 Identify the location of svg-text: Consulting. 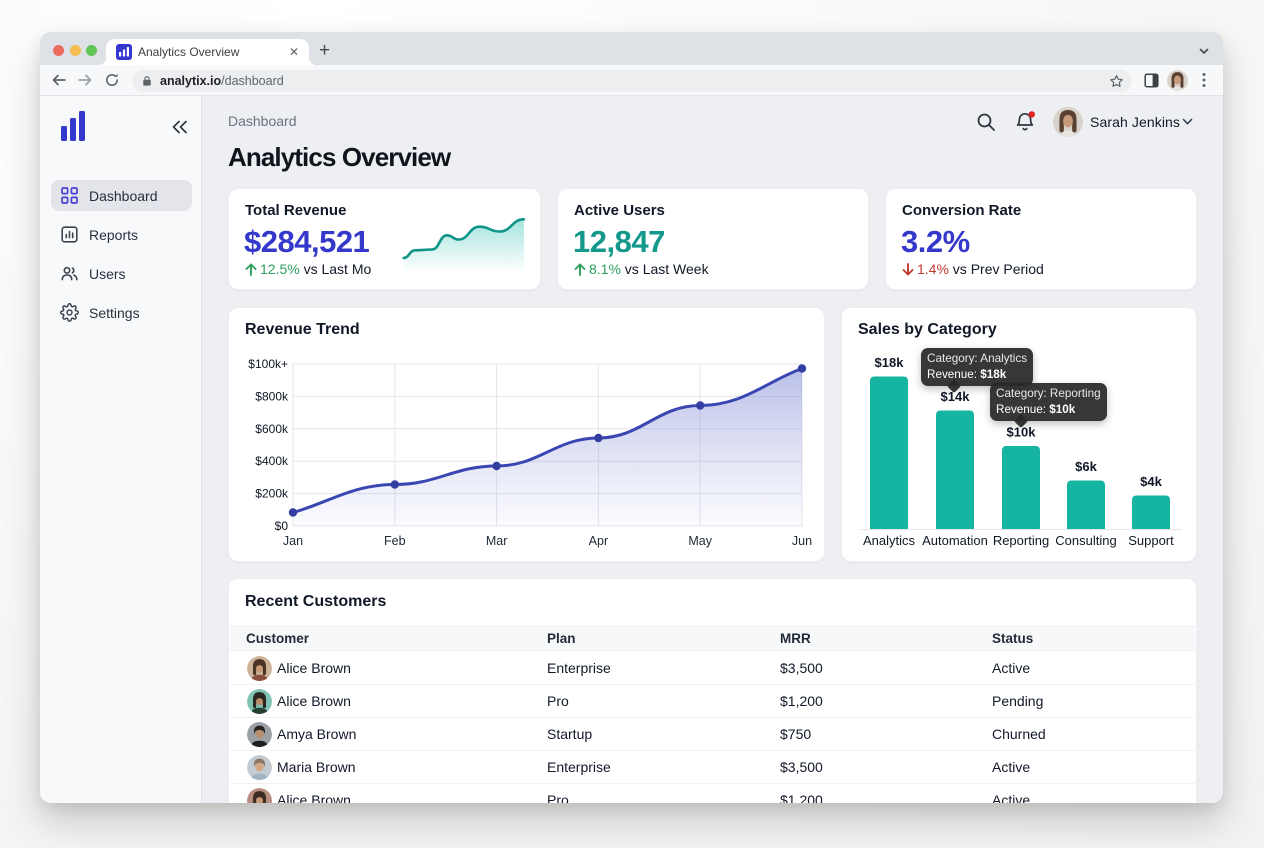
(1085, 540).